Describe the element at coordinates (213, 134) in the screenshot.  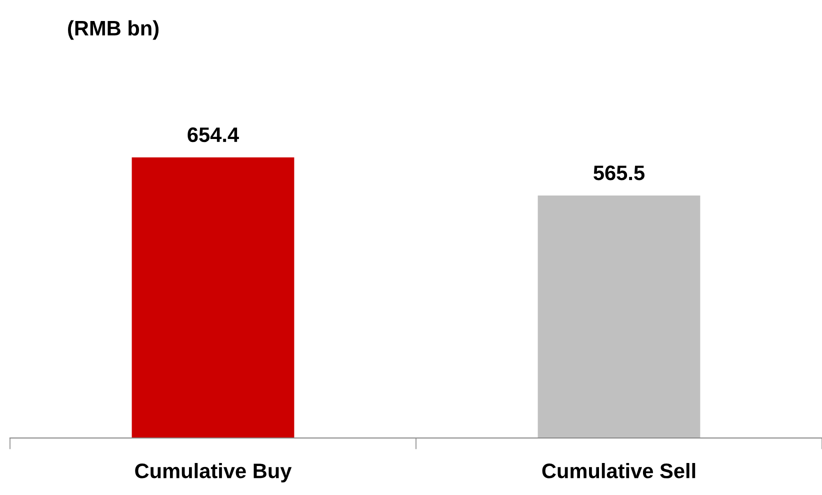
I see `data-label: 654.4` at that location.